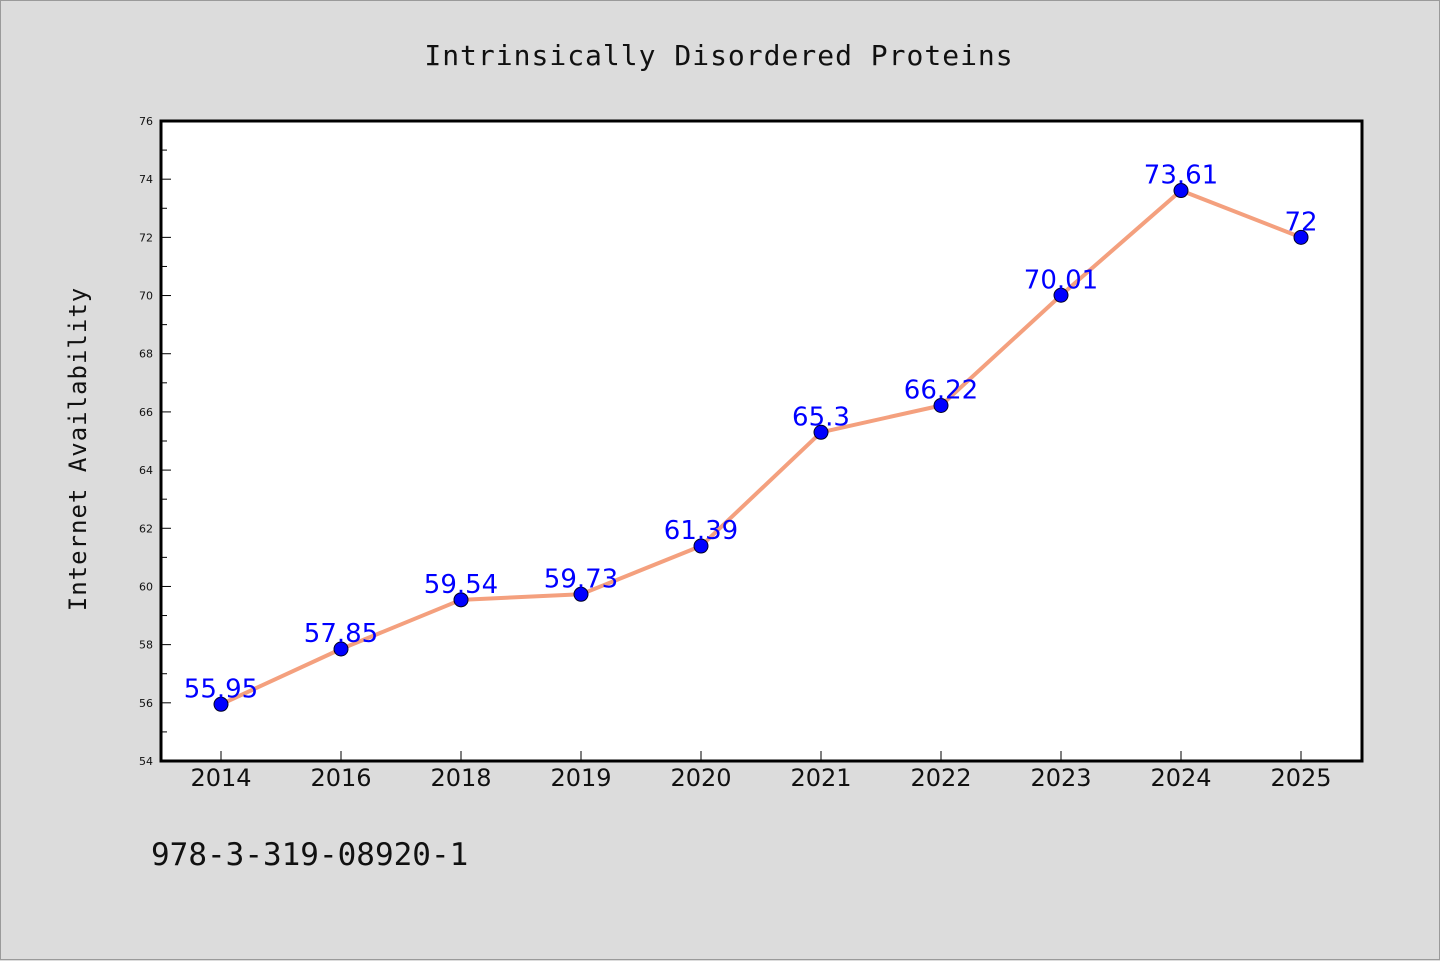  Describe the element at coordinates (340, 778) in the screenshot. I see `x-tick-label: 2016` at that location.